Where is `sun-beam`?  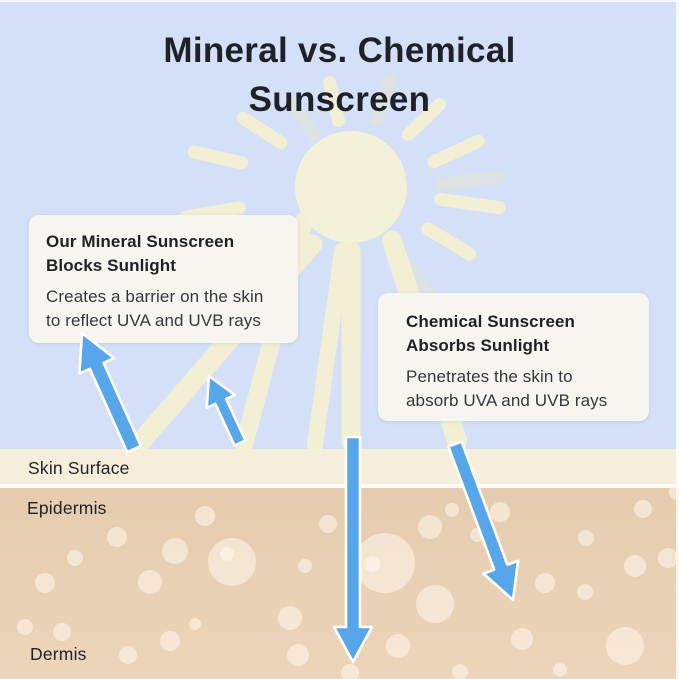
sun-beam is located at coordinates (351, 346).